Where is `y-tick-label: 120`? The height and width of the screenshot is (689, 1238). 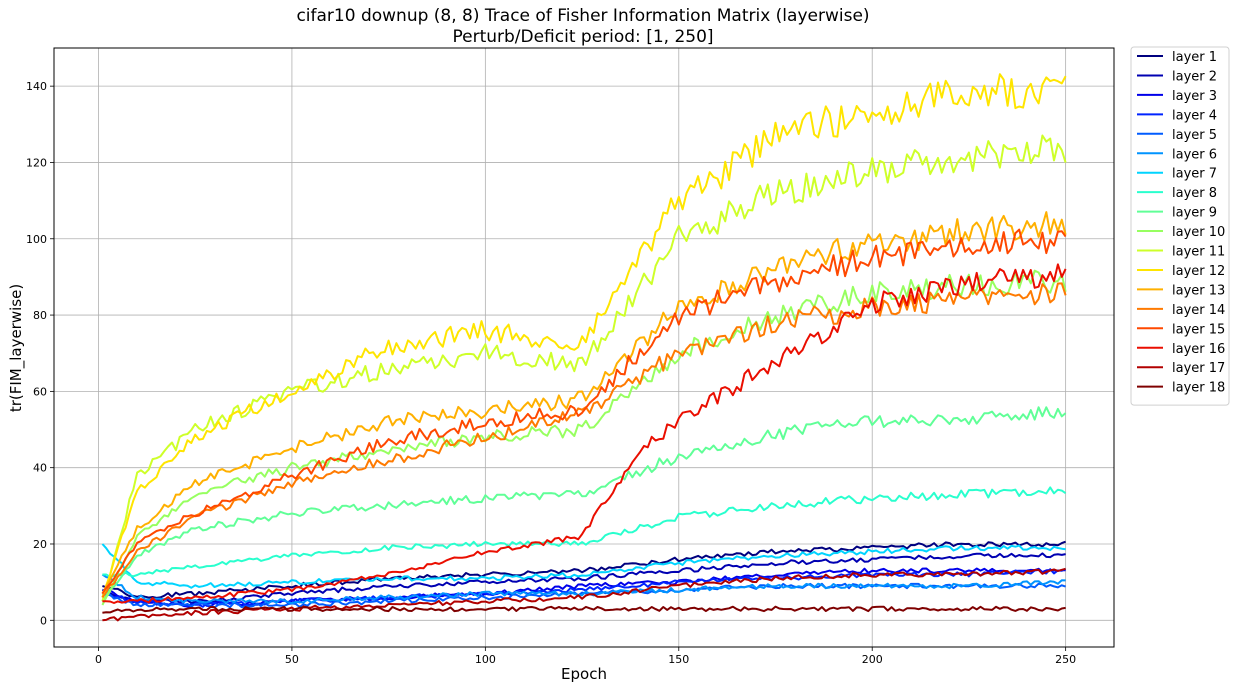
y-tick-label: 120 is located at coordinates (36, 162).